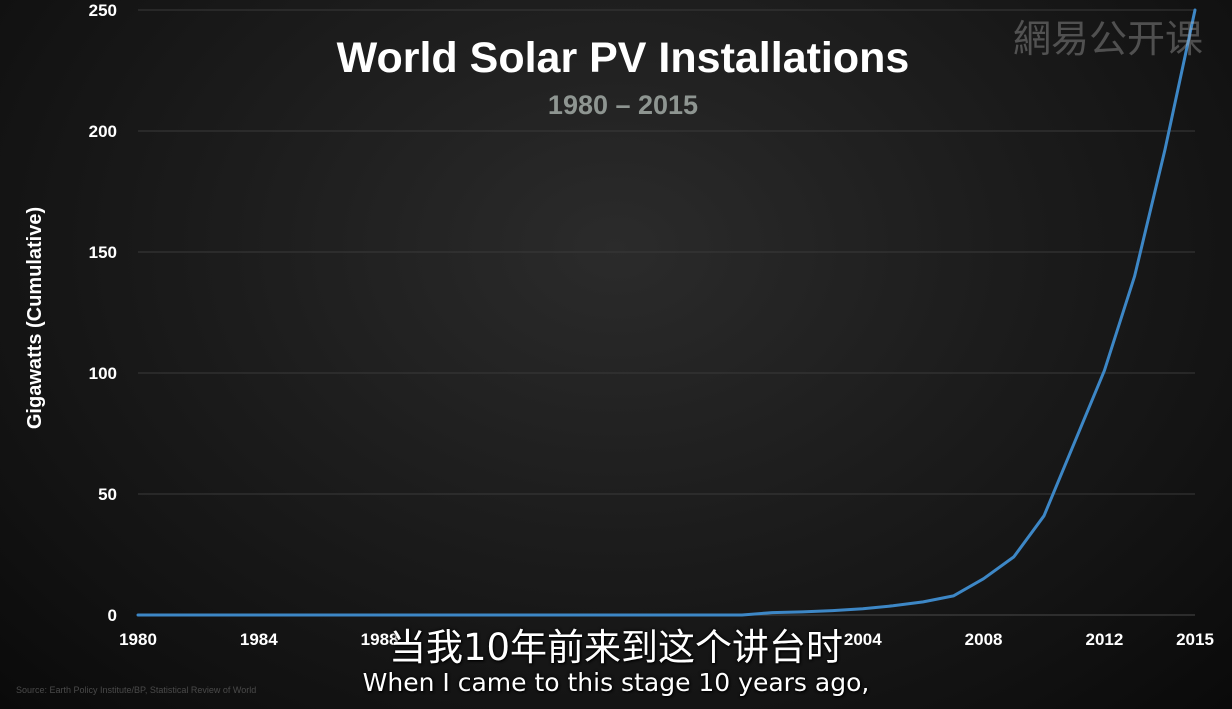 This screenshot has width=1232, height=709. Describe the element at coordinates (863, 639) in the screenshot. I see `x-tick-label: 2004` at that location.